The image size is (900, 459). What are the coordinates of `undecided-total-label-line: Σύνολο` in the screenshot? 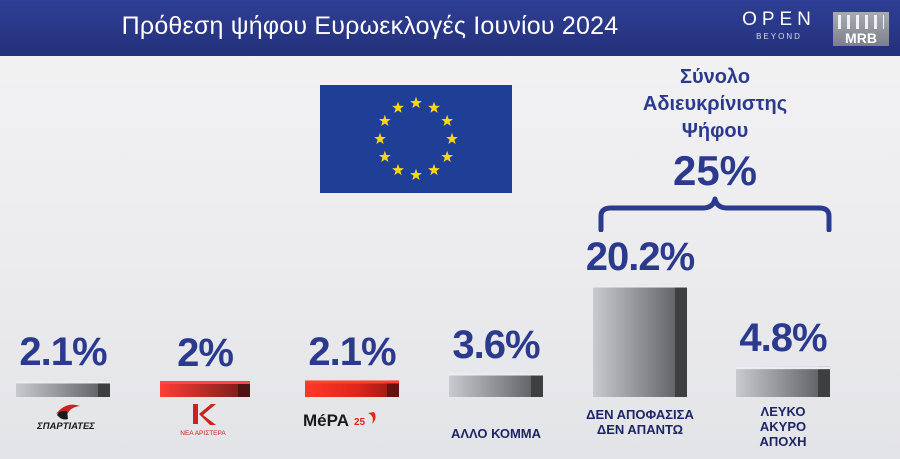 It's located at (715, 77).